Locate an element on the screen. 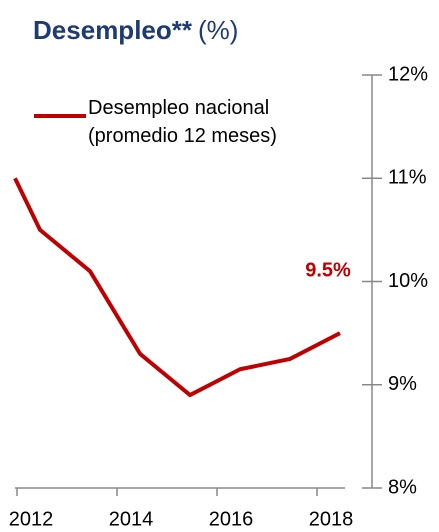 This screenshot has height=532, width=439. y-tick-label: 8% is located at coordinates (402, 487).